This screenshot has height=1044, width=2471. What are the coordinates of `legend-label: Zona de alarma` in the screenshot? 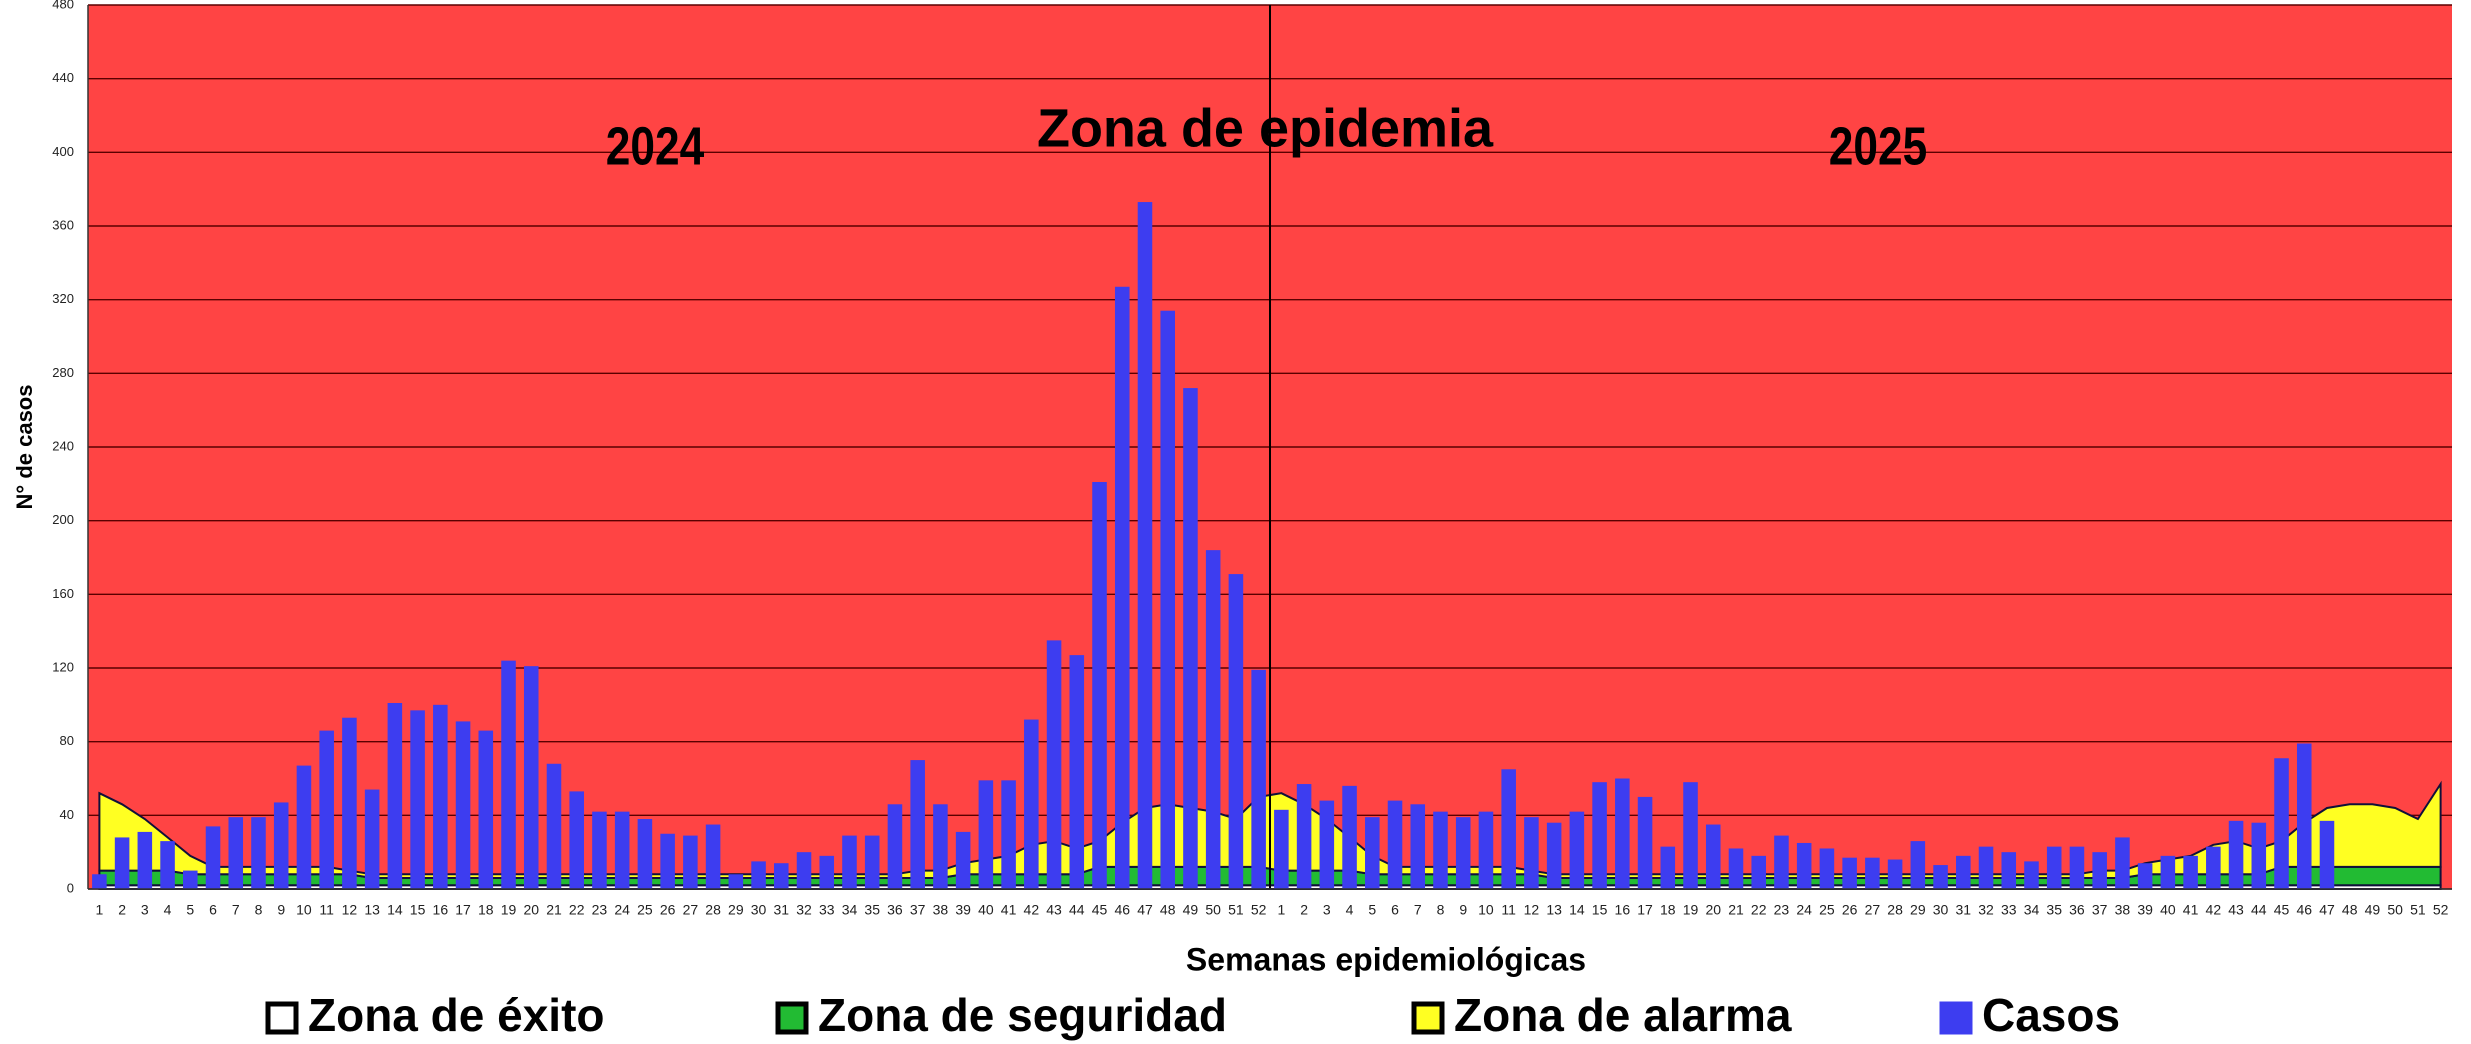 It's located at (1623, 1015).